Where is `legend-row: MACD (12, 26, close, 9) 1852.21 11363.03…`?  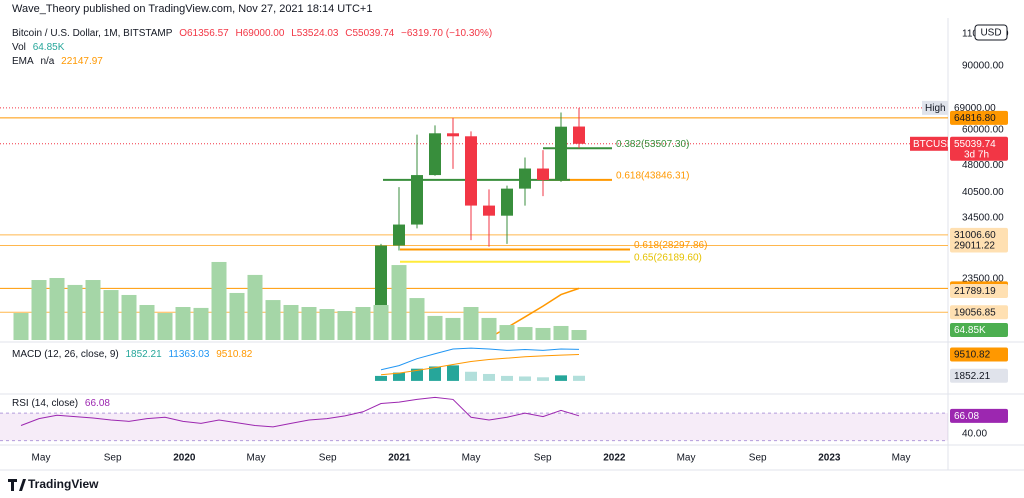 legend-row: MACD (12, 26, close, 9) 1852.21 11363.03… is located at coordinates (134, 354).